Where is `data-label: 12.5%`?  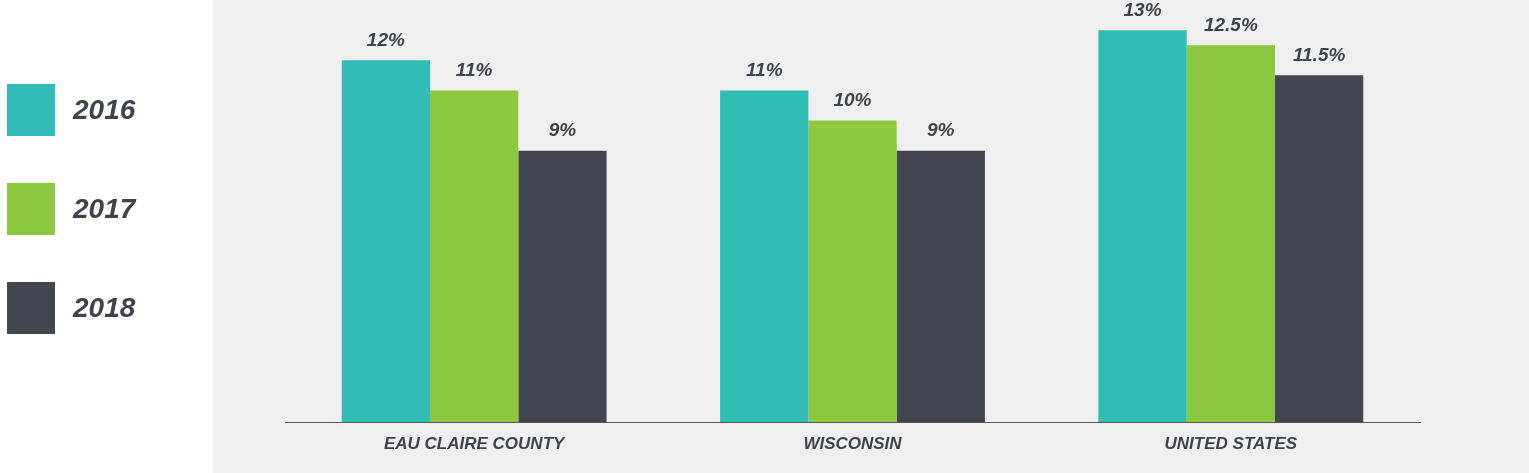 data-label: 12.5% is located at coordinates (1230, 24).